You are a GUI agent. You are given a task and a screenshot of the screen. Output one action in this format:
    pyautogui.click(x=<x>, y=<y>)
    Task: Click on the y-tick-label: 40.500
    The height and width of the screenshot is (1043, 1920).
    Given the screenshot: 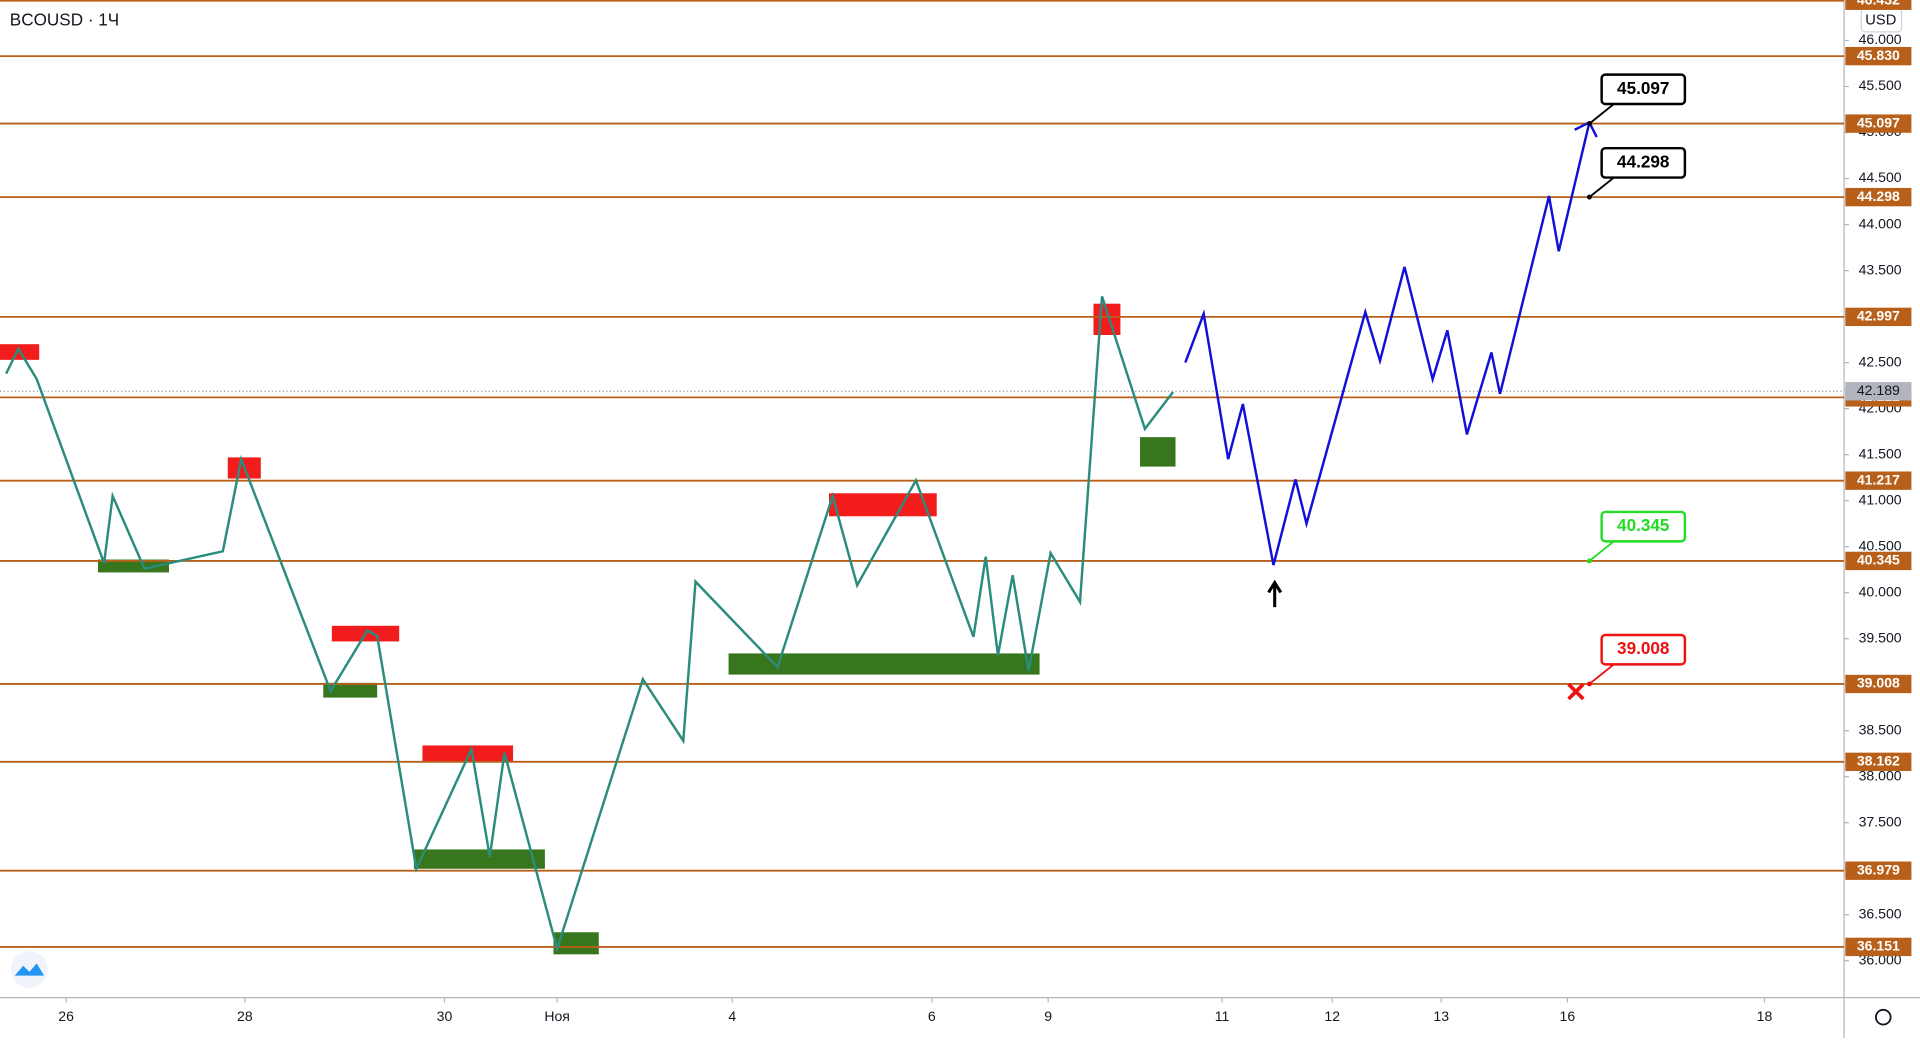 What is the action you would take?
    pyautogui.click(x=1880, y=545)
    